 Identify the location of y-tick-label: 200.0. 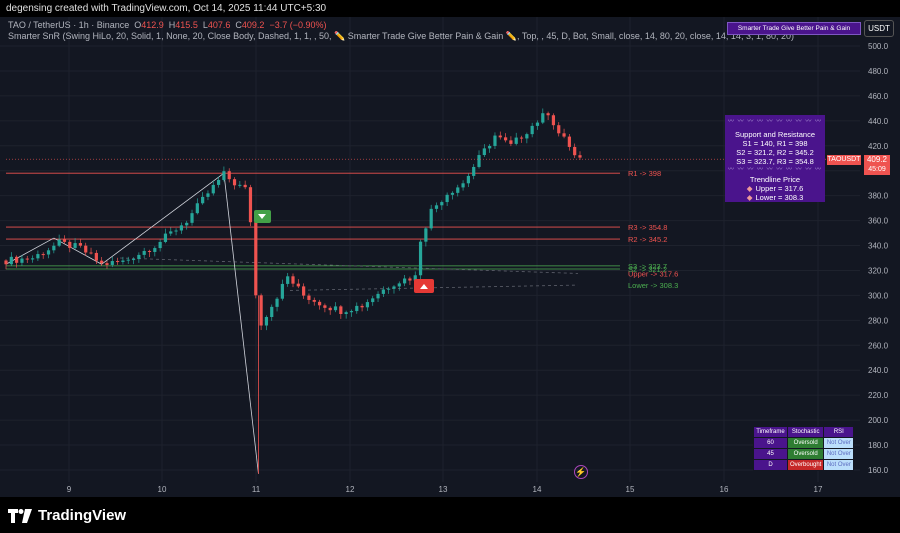
(878, 420).